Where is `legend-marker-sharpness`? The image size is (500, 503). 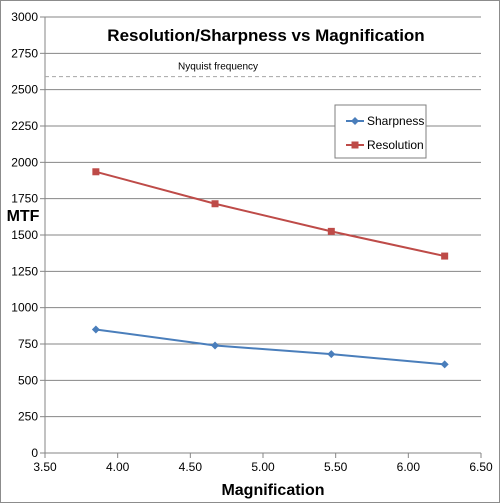 legend-marker-sharpness is located at coordinates (355, 121).